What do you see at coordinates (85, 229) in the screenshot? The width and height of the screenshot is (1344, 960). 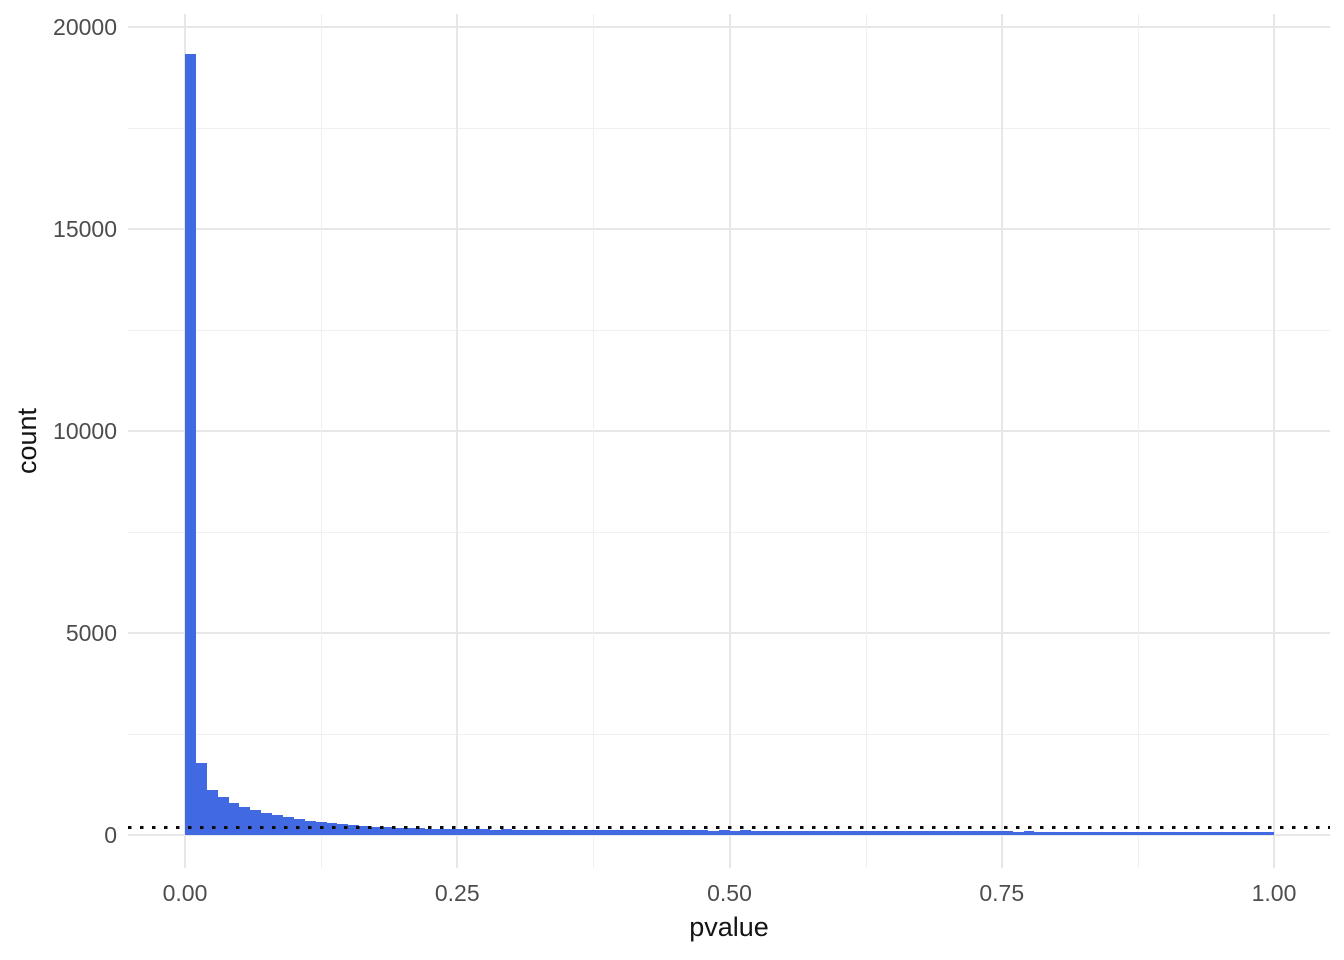 I see `y-tick-label: 15000` at bounding box center [85, 229].